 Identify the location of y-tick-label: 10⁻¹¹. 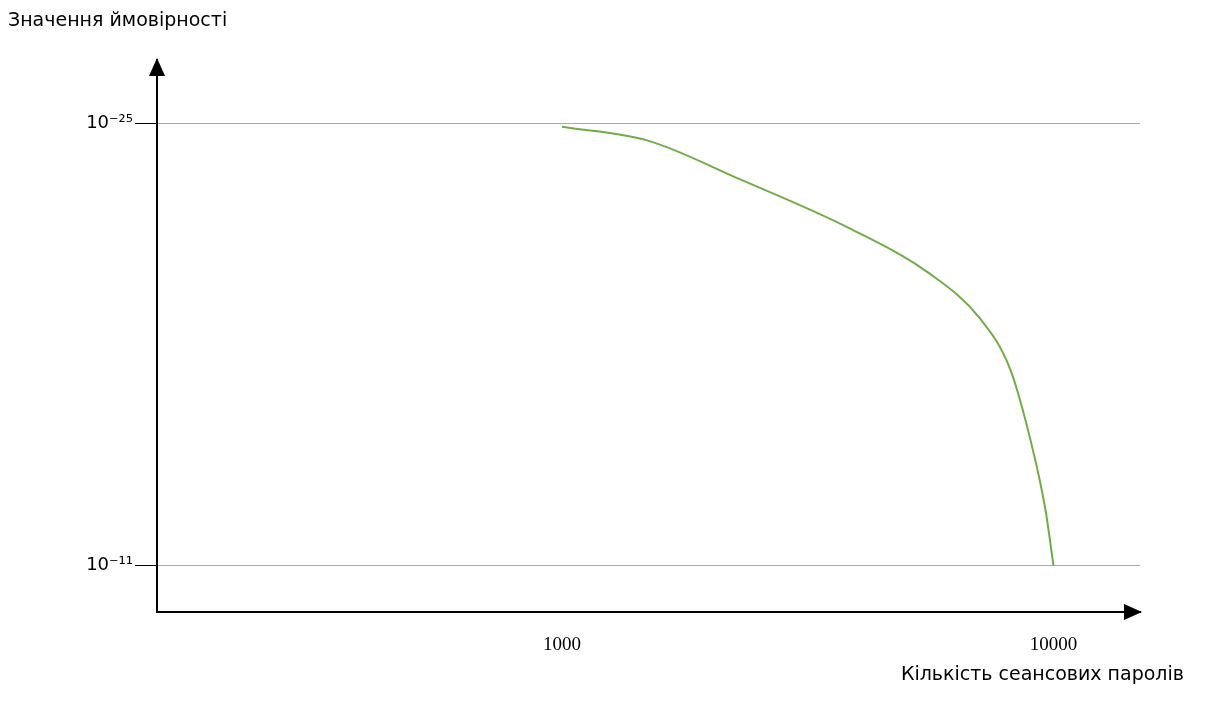
(109, 564).